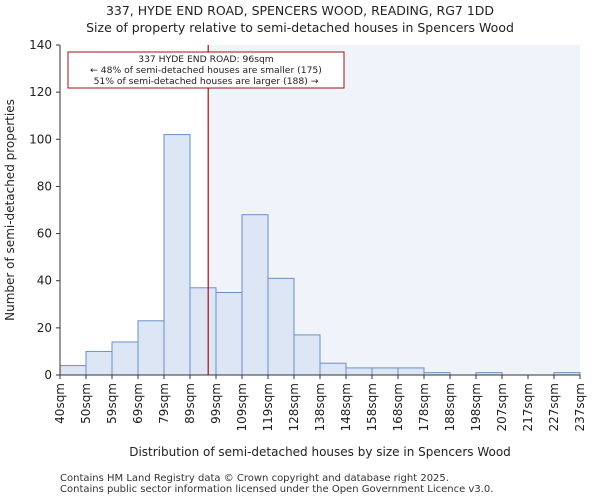 The height and width of the screenshot is (500, 600). What do you see at coordinates (372, 407) in the screenshot?
I see `x-tick-label: 158sqm` at bounding box center [372, 407].